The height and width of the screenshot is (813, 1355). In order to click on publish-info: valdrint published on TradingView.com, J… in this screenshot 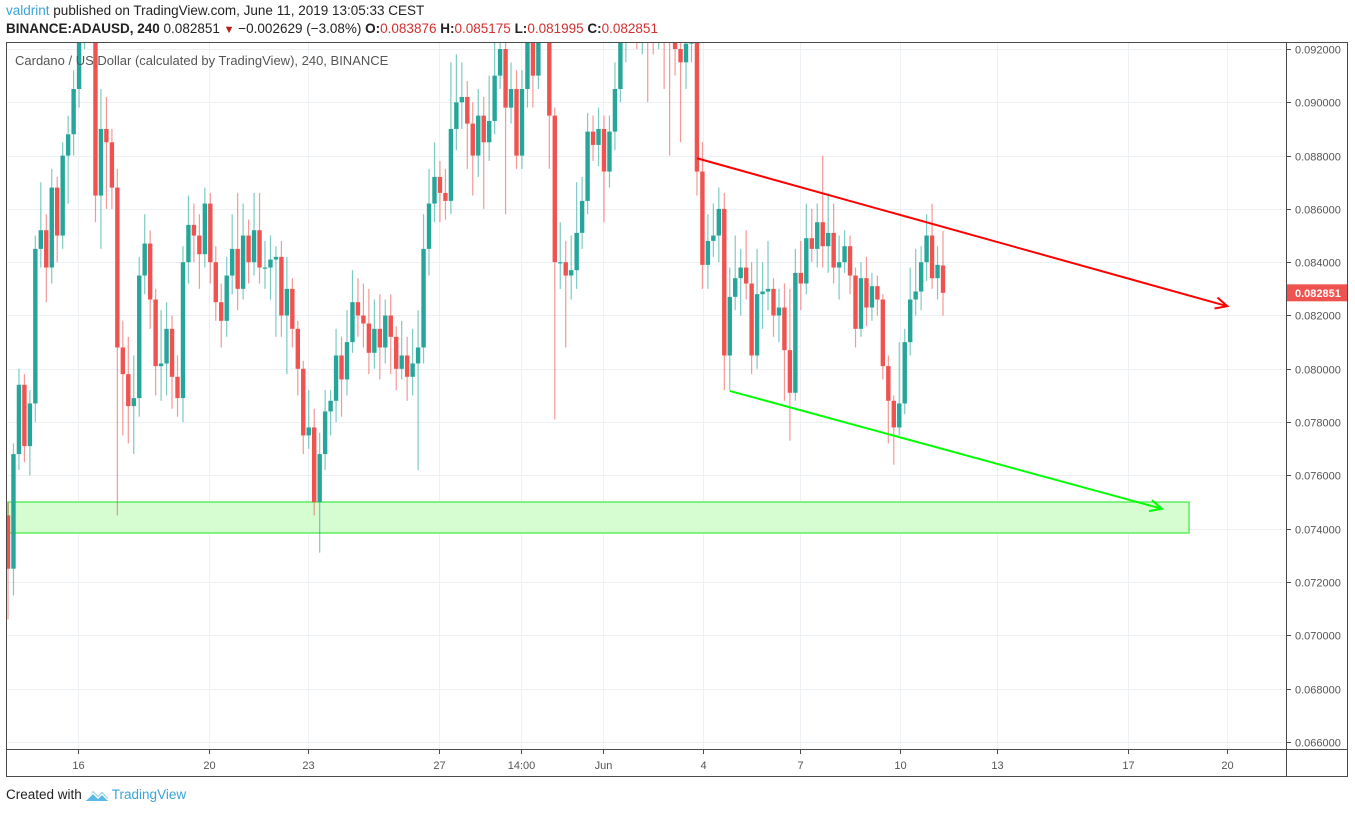, I will do `click(215, 10)`.